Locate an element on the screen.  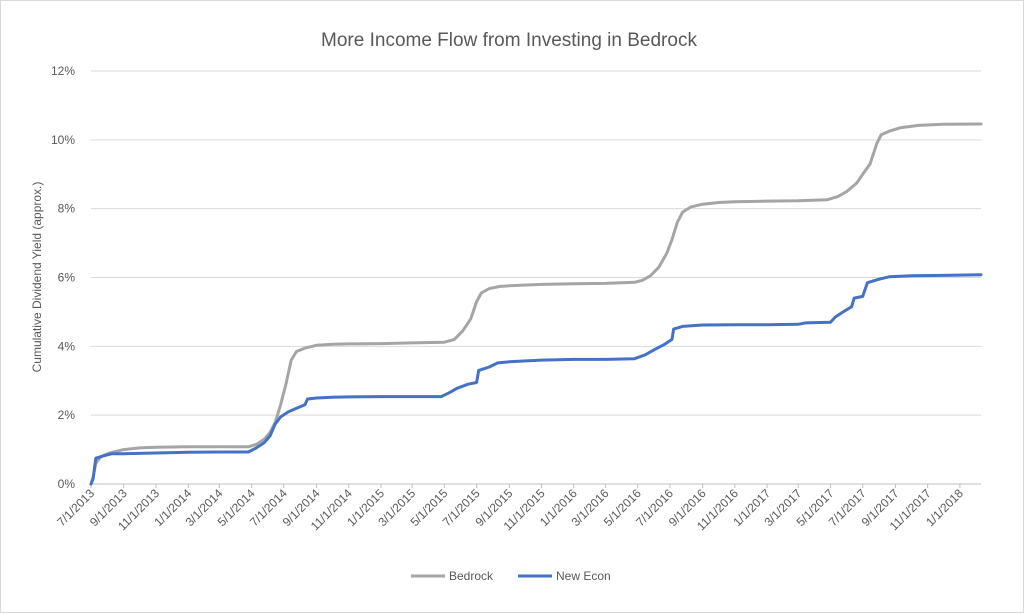
y-tick-label: 8% is located at coordinates (67, 209).